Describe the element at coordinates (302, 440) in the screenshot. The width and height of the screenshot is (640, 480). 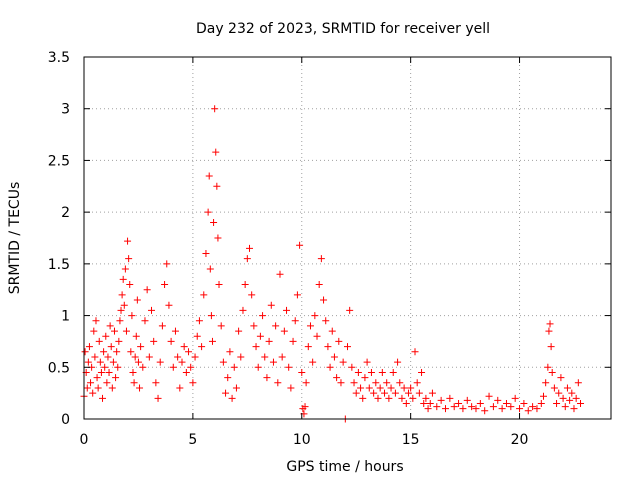
I see `x-tick-label: 10` at that location.